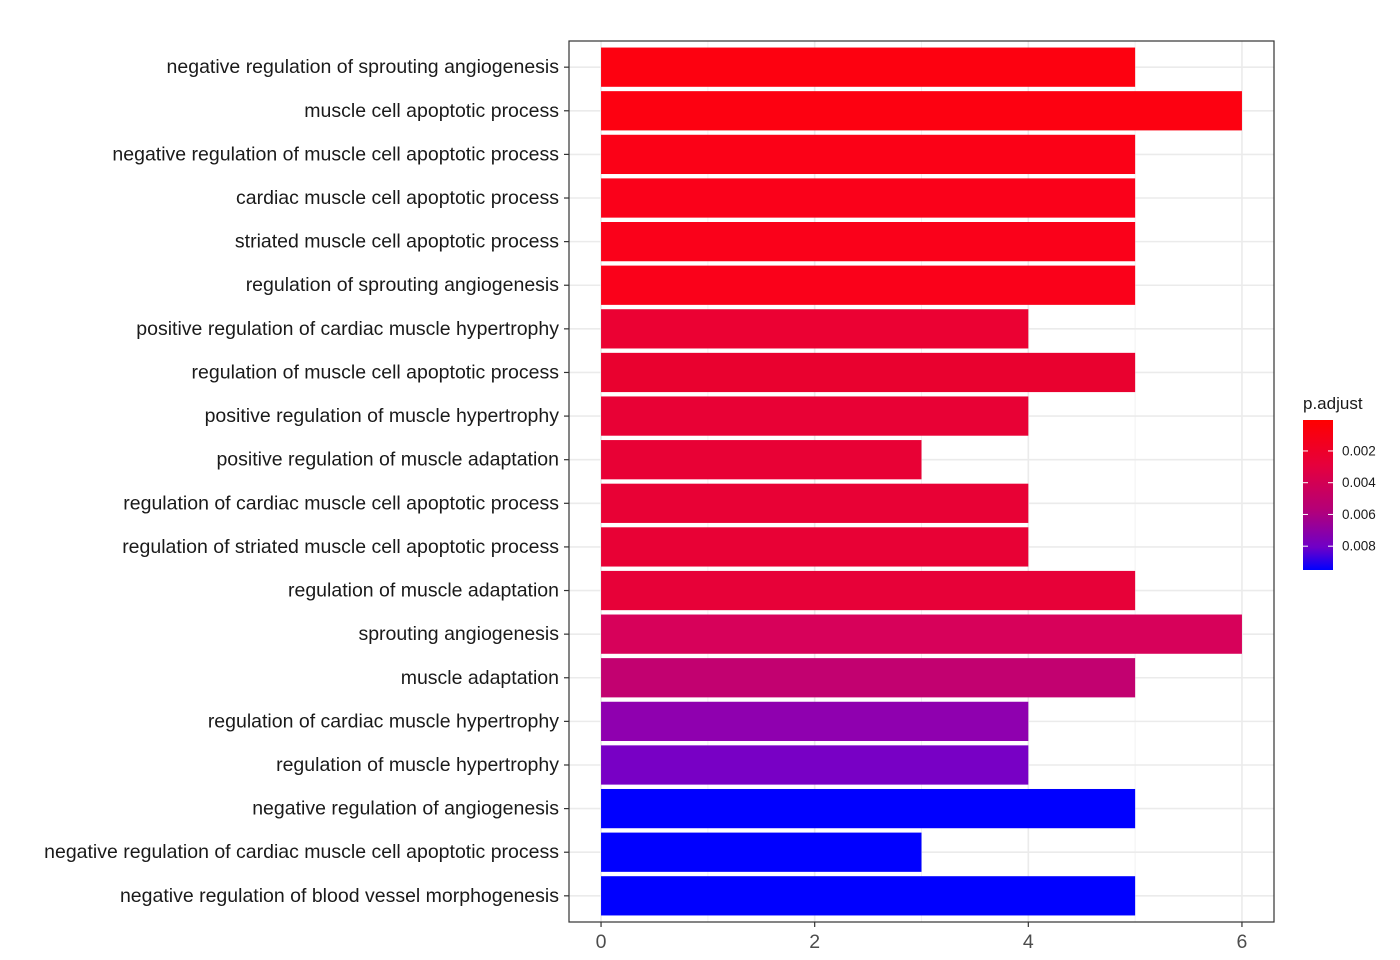 The width and height of the screenshot is (1400, 960). Describe the element at coordinates (1028, 942) in the screenshot. I see `x-tick-label: 4` at that location.